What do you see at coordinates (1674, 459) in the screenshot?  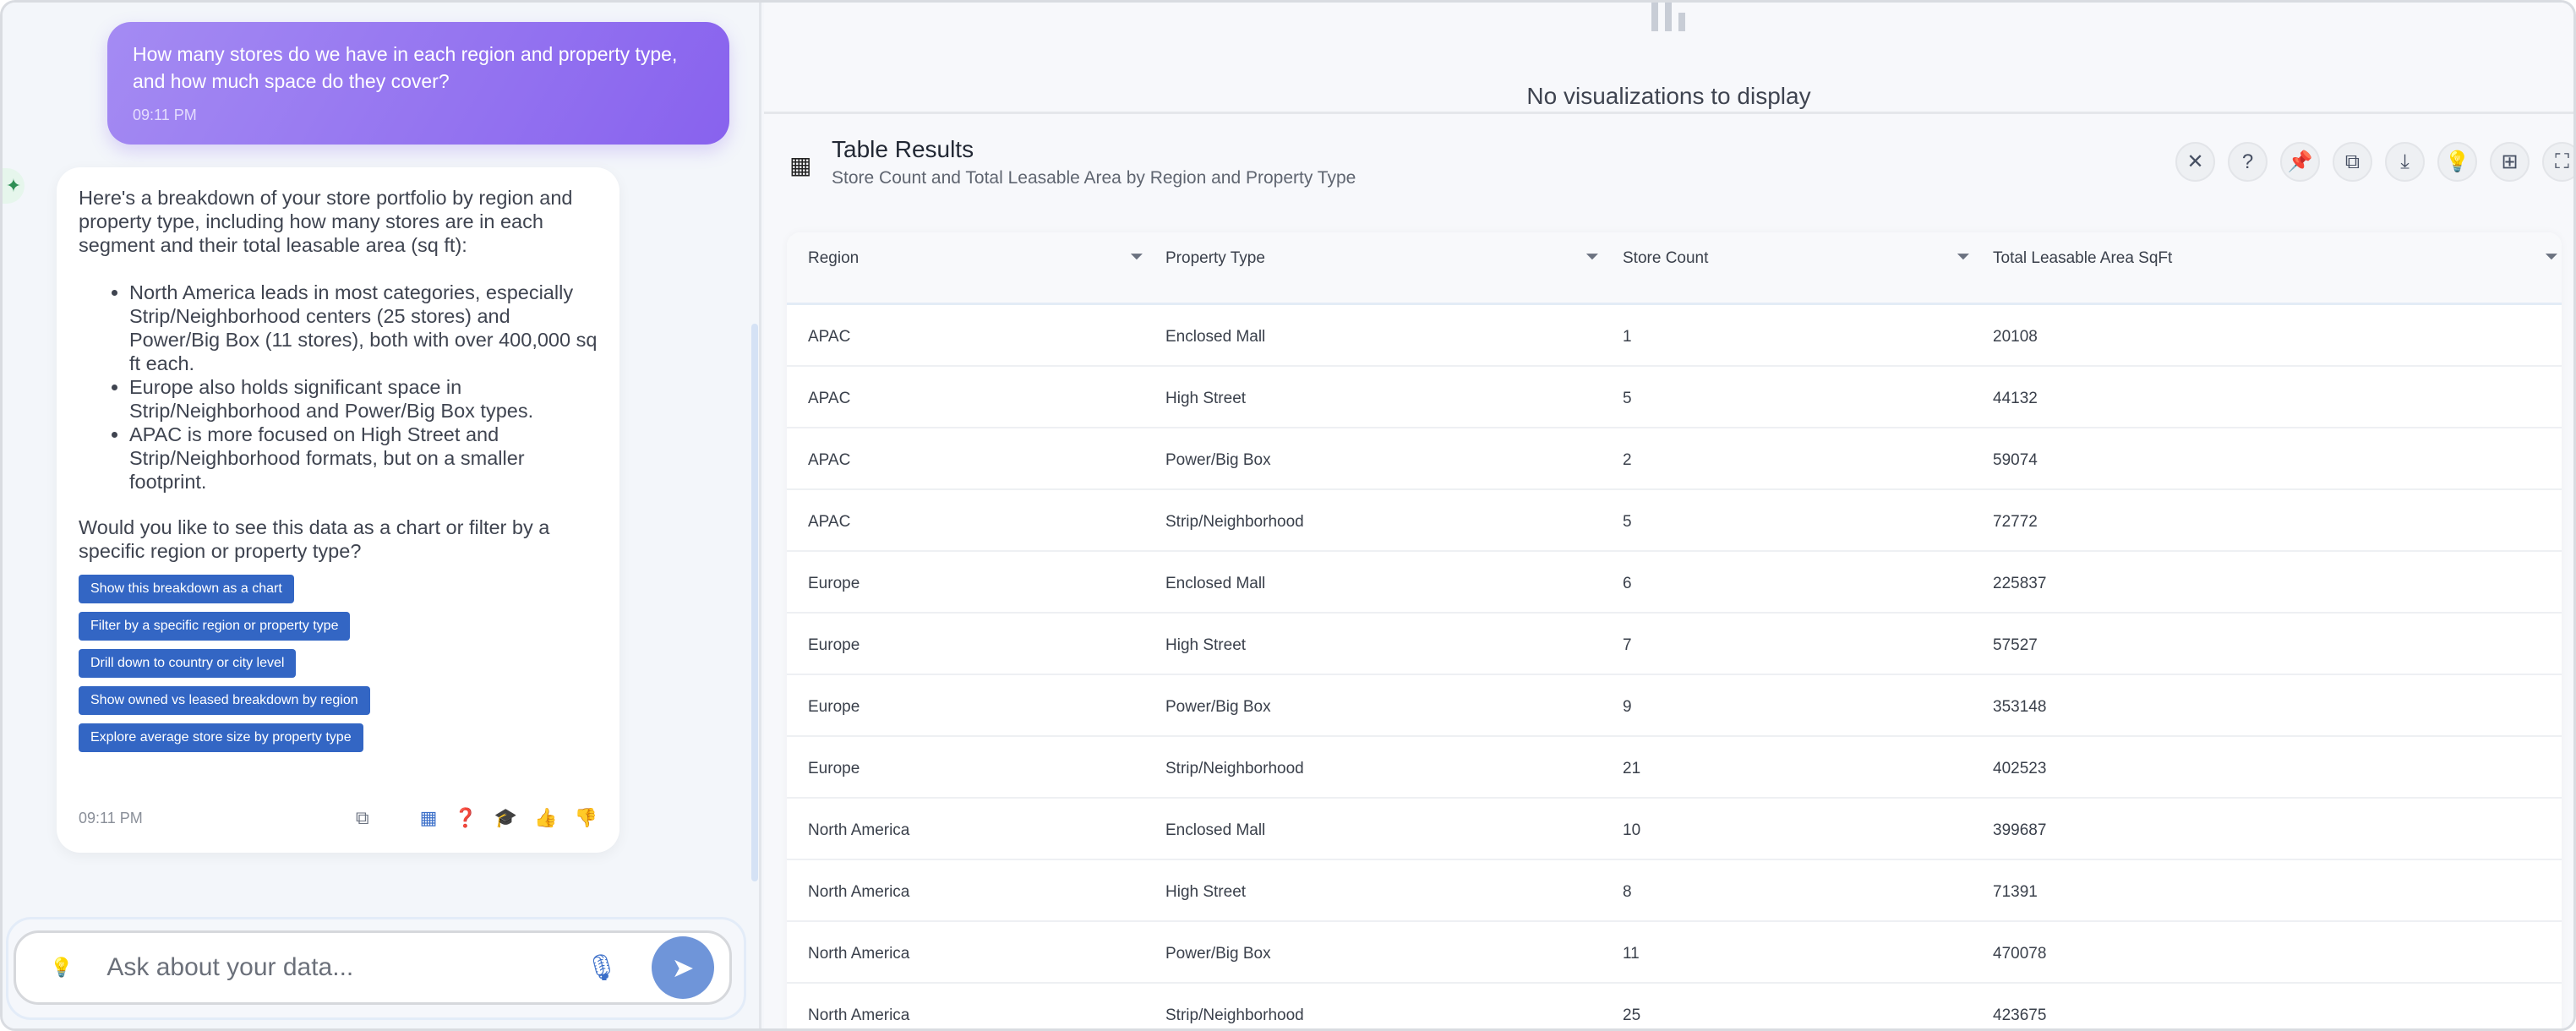 I see `table-row: APAC Power/Big Box 2 59074` at bounding box center [1674, 459].